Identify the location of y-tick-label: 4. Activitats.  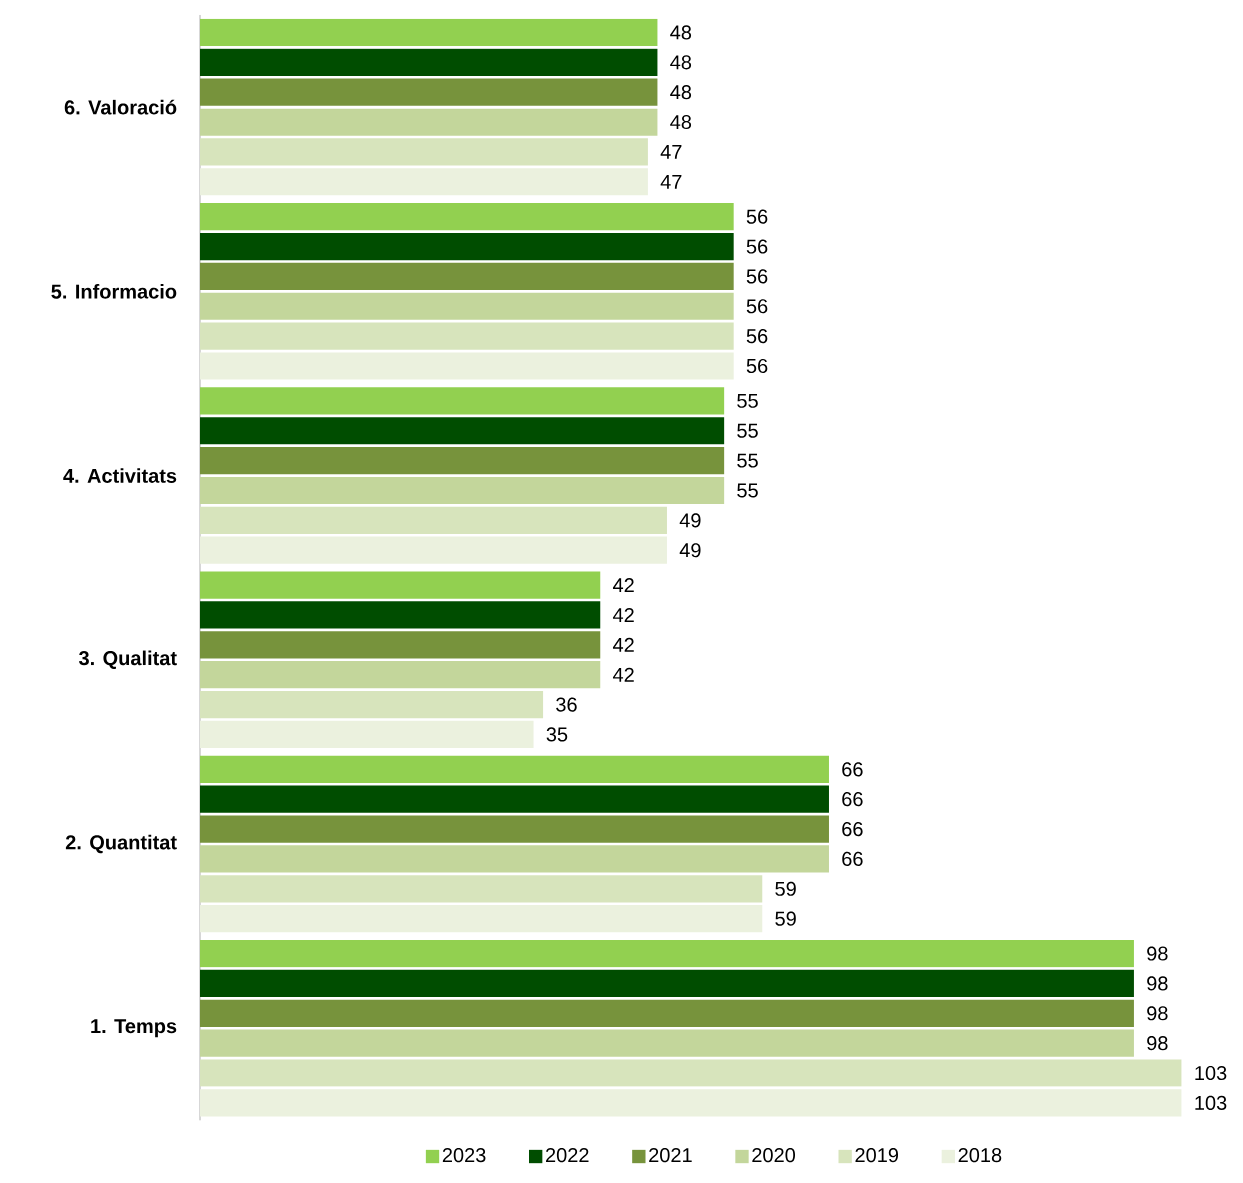
(120, 475).